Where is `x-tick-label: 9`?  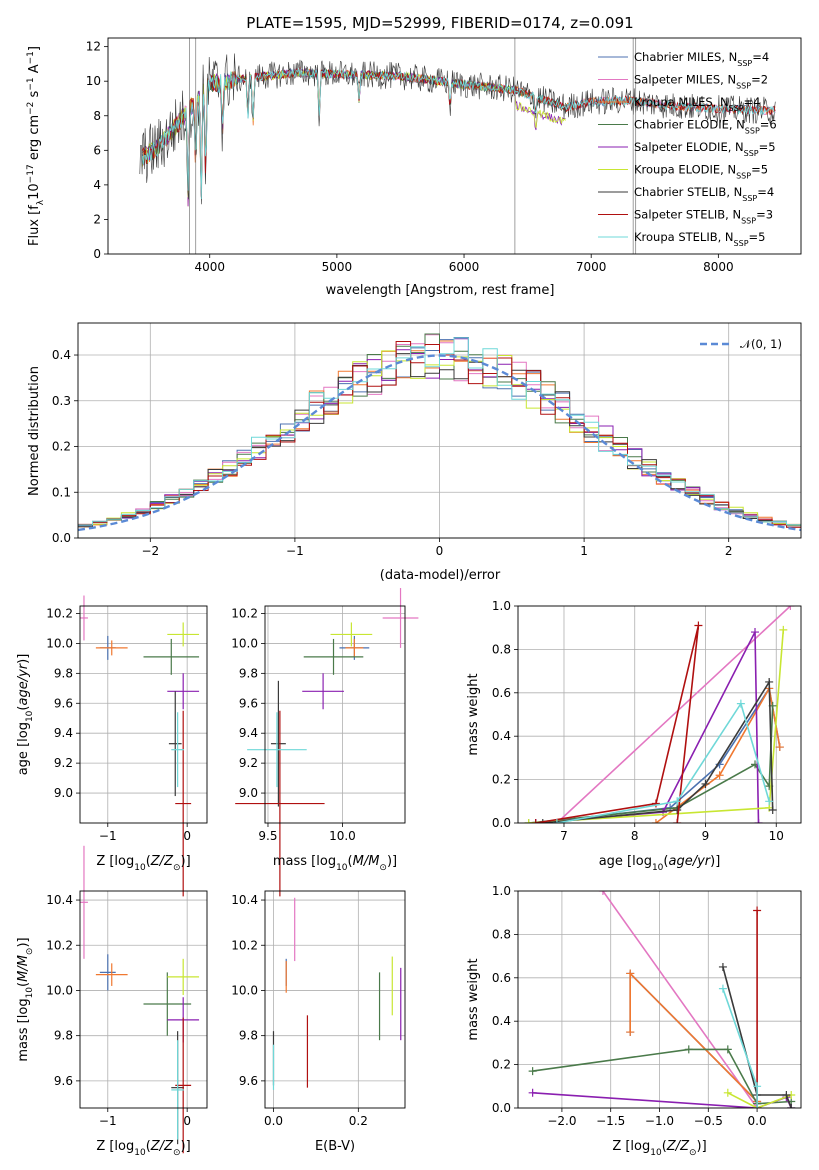 x-tick-label: 9 is located at coordinates (706, 836).